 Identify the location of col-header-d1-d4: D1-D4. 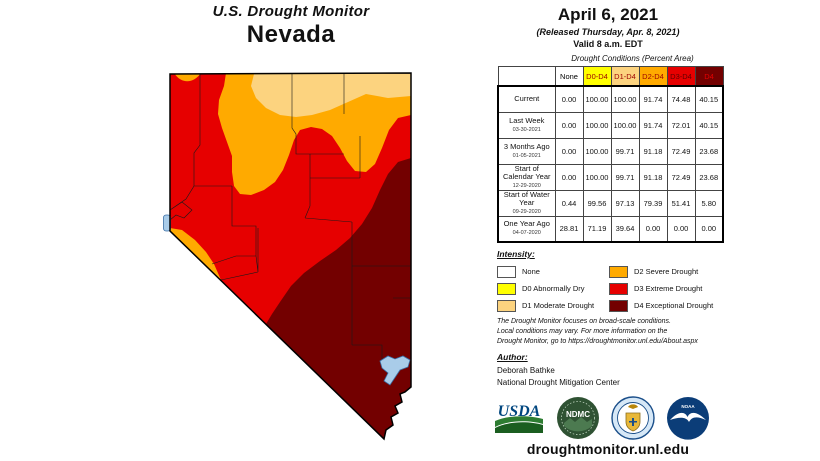
(625, 76).